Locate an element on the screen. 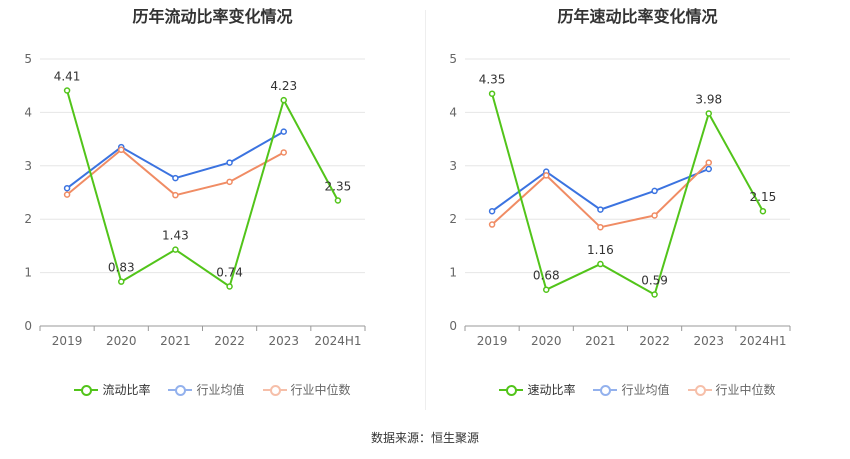  legend-item-ratio: 速动比率 is located at coordinates (537, 389).